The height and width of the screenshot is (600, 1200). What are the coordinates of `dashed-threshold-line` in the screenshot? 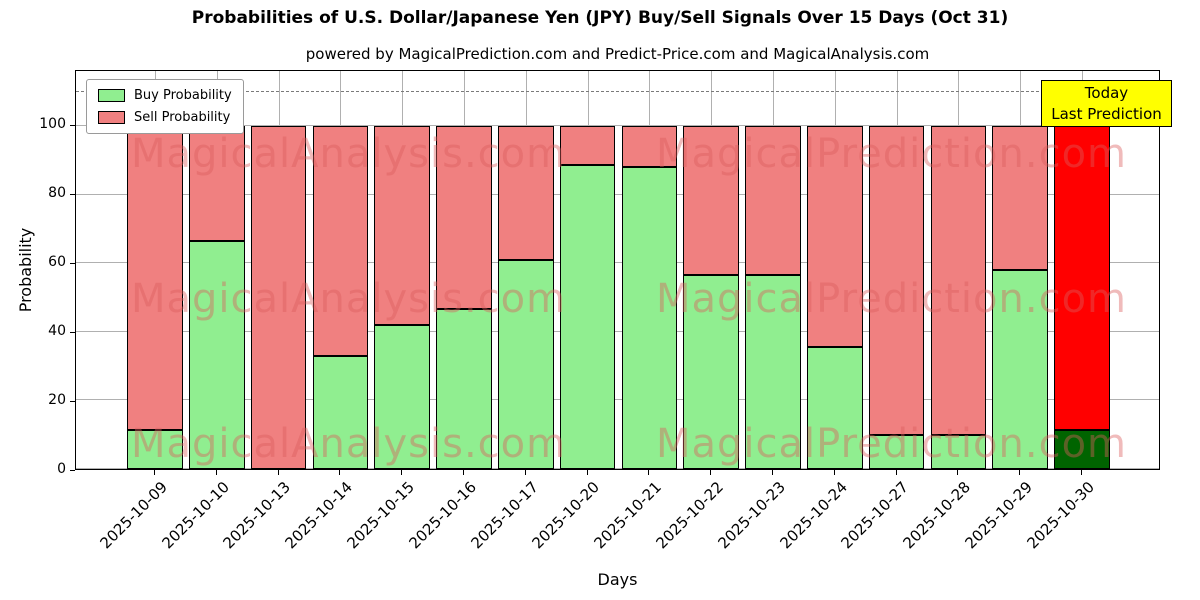 It's located at (617, 91).